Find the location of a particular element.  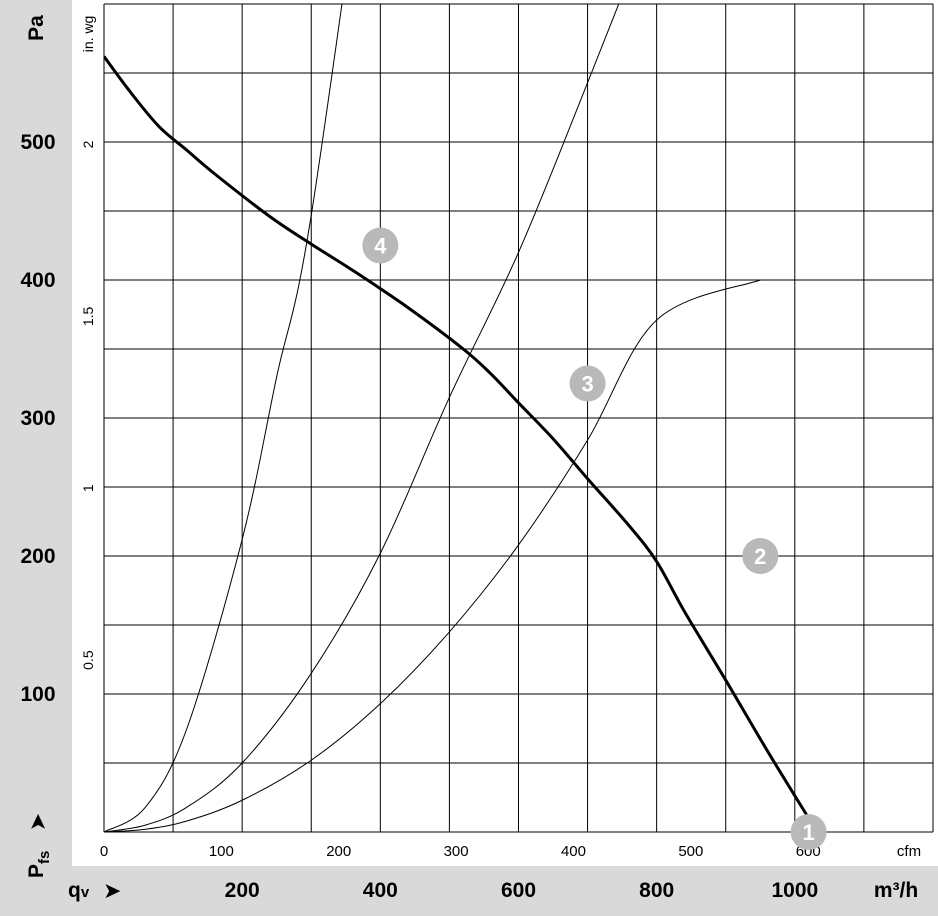

y-tick-label-inwg: 1.5 is located at coordinates (88, 316).